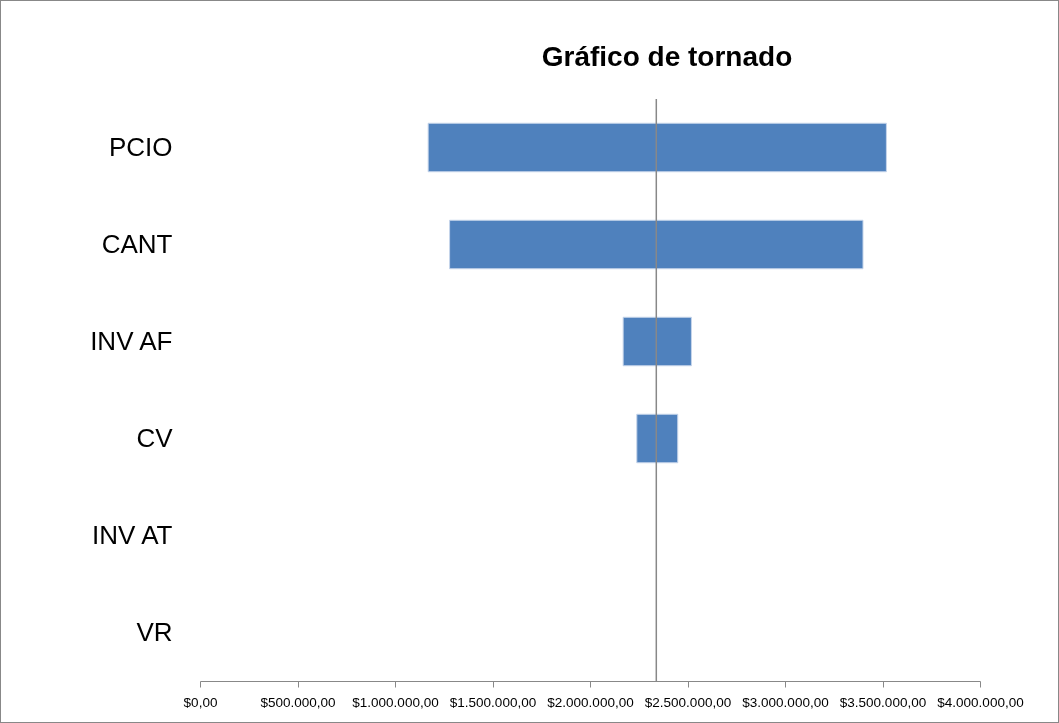  What do you see at coordinates (493, 702) in the screenshot?
I see `x-tick-label: $1.500.000,00` at bounding box center [493, 702].